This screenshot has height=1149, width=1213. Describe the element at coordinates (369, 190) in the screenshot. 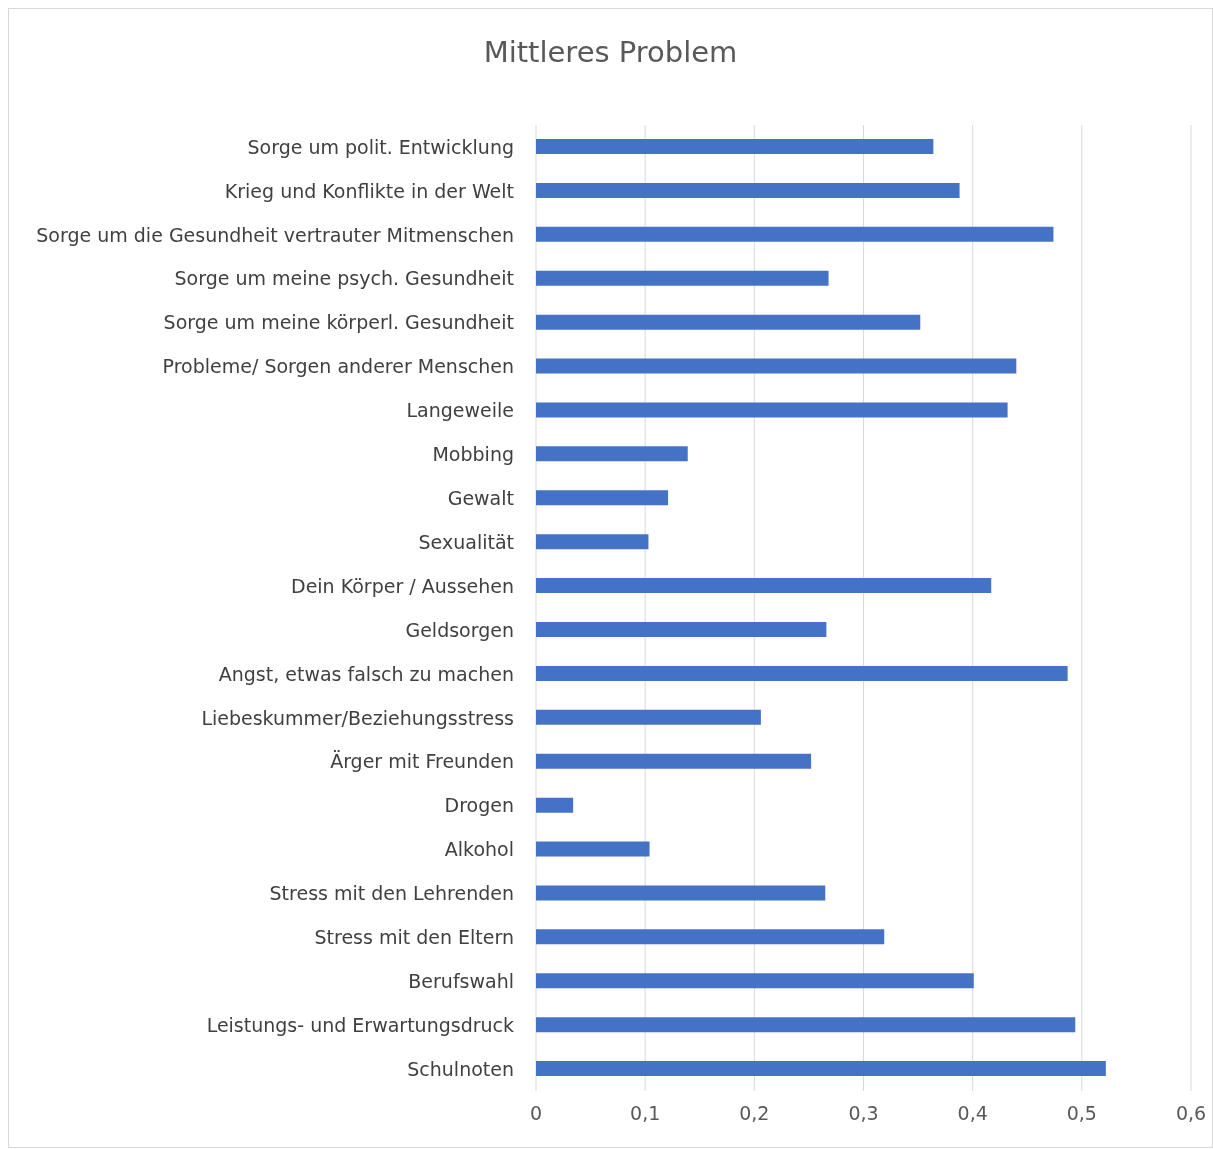

I see `y-tick-label: Krieg und Konflikte in der Welt` at that location.